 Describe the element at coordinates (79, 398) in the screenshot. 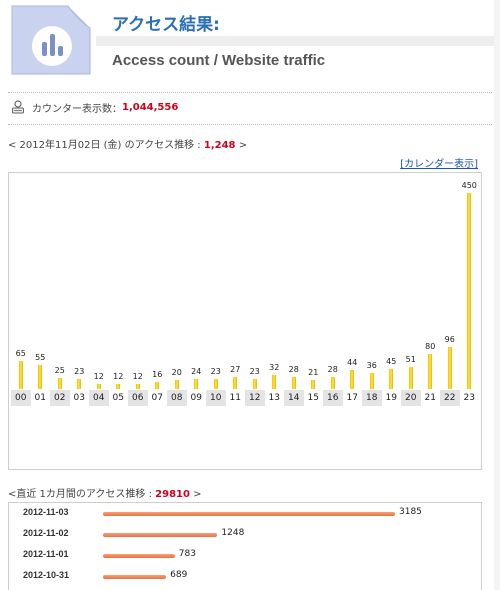

I see `hour-tick-label: 03` at that location.